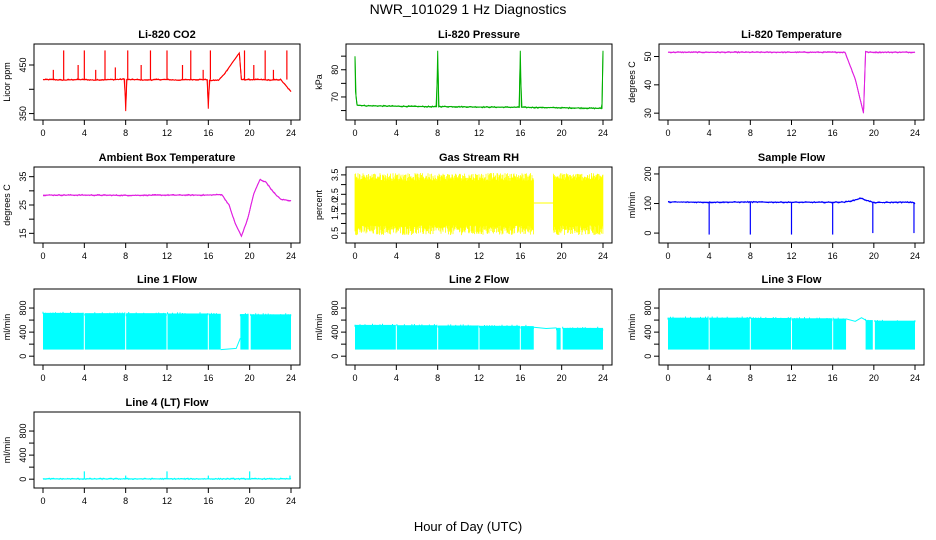 This screenshot has width=936, height=540. What do you see at coordinates (648, 85) in the screenshot?
I see `y-tick-label: 40` at bounding box center [648, 85].